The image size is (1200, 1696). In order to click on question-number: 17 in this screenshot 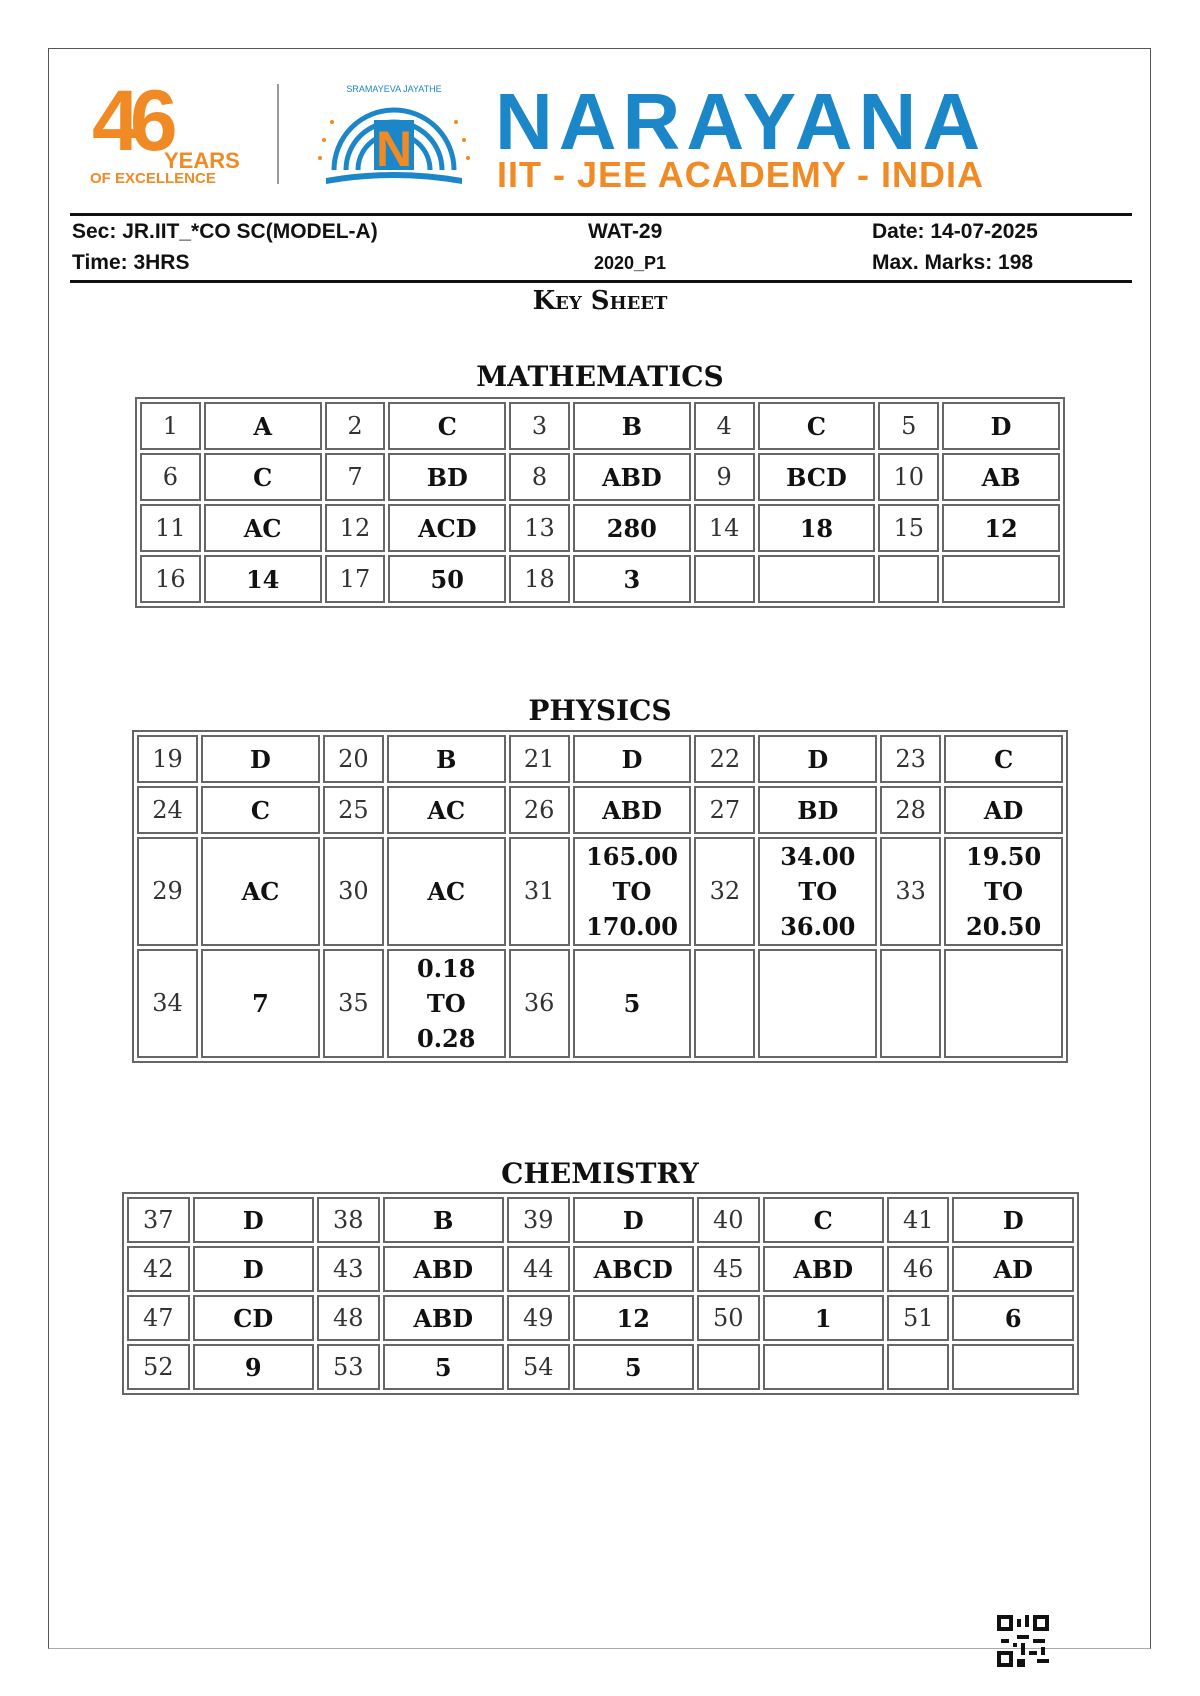, I will do `click(355, 579)`.